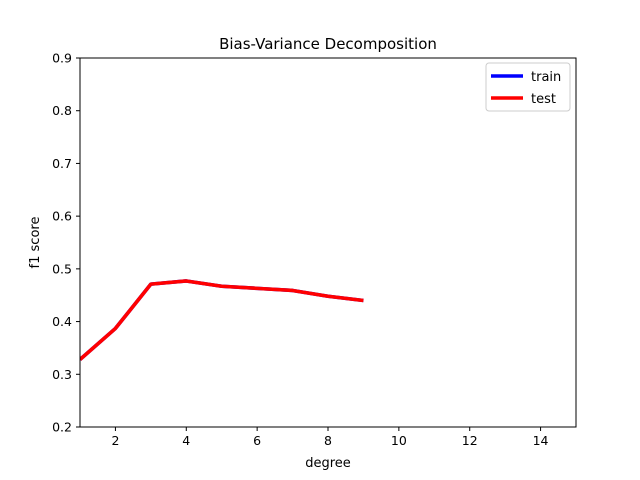 Image resolution: width=640 pixels, height=480 pixels. What do you see at coordinates (62, 321) in the screenshot?
I see `y-tick-label: 0.4` at bounding box center [62, 321].